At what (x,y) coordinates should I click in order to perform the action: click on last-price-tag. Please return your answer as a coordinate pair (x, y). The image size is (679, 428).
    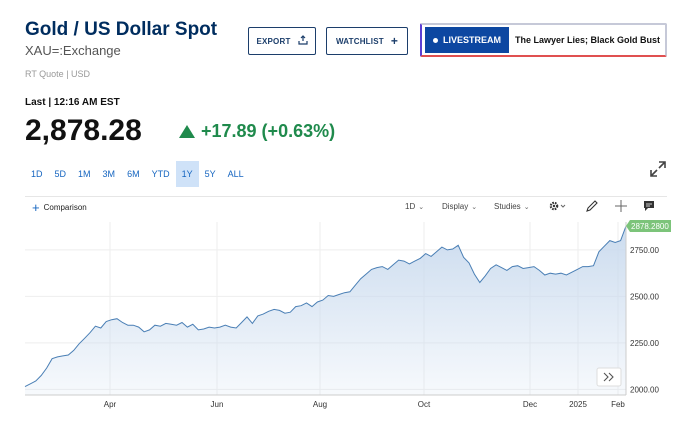
    Looking at the image, I should click on (648, 226).